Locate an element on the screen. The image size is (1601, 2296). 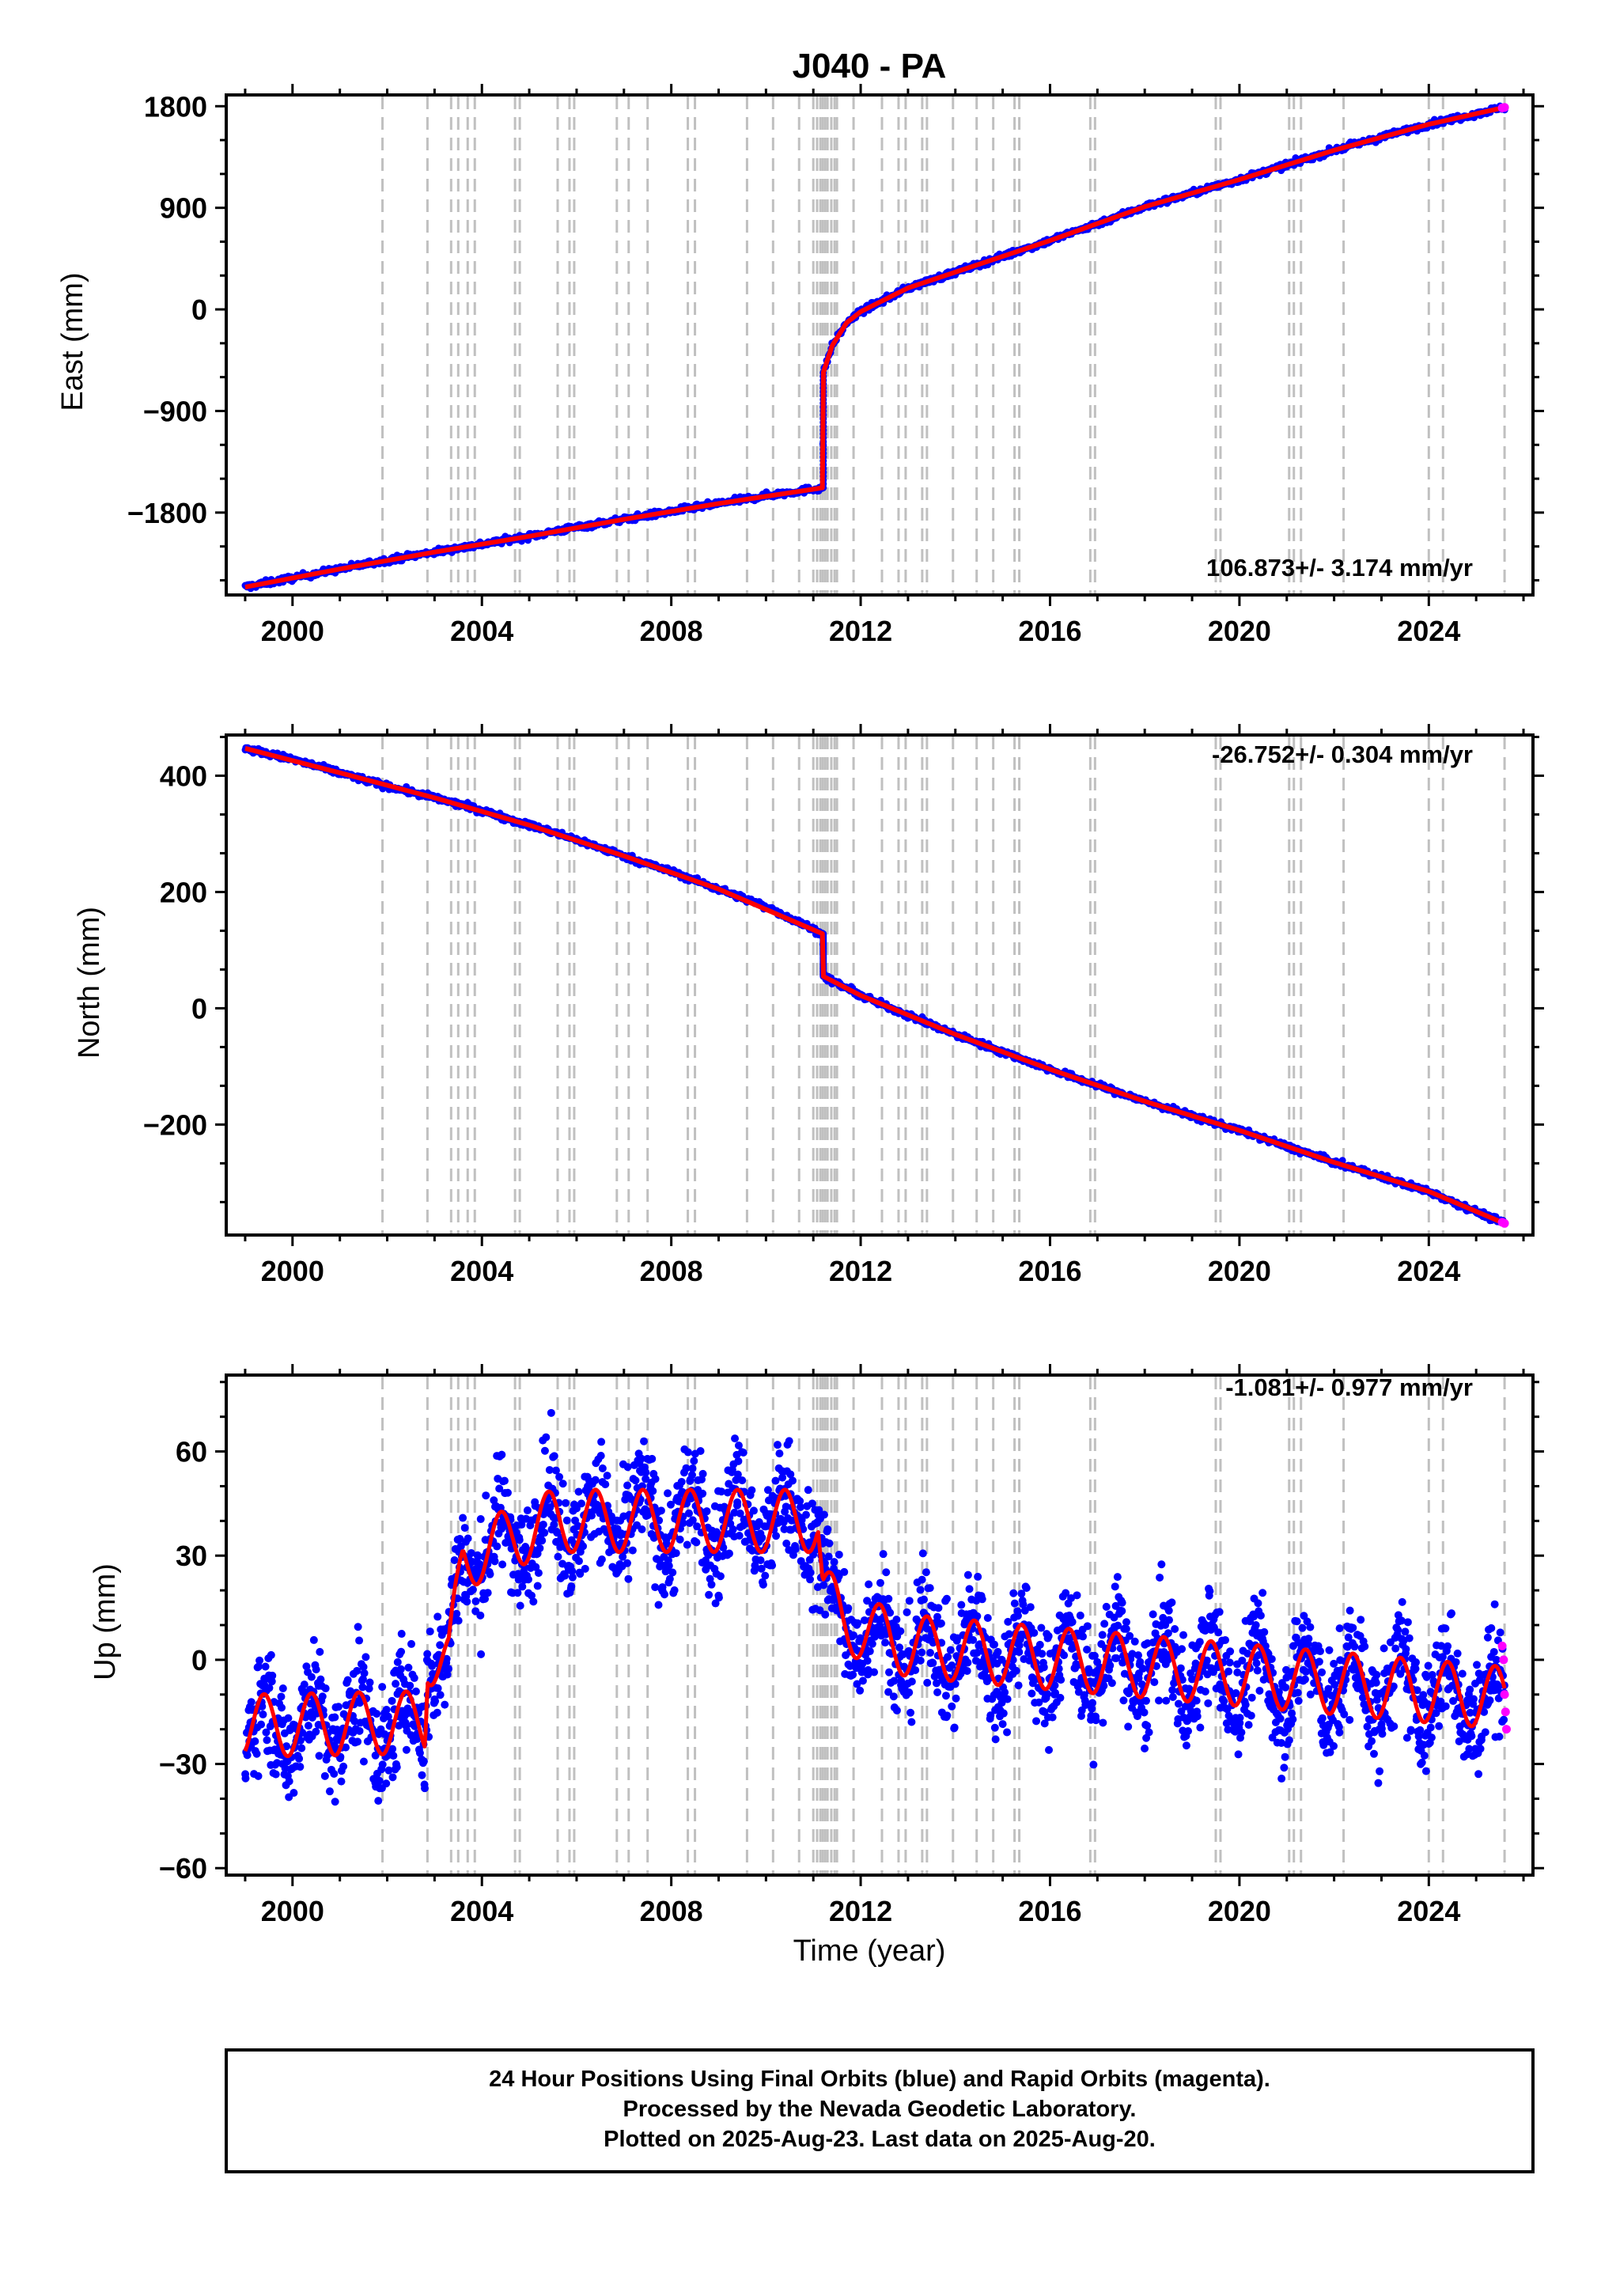
east-y-tick-label: −900 is located at coordinates (175, 411).